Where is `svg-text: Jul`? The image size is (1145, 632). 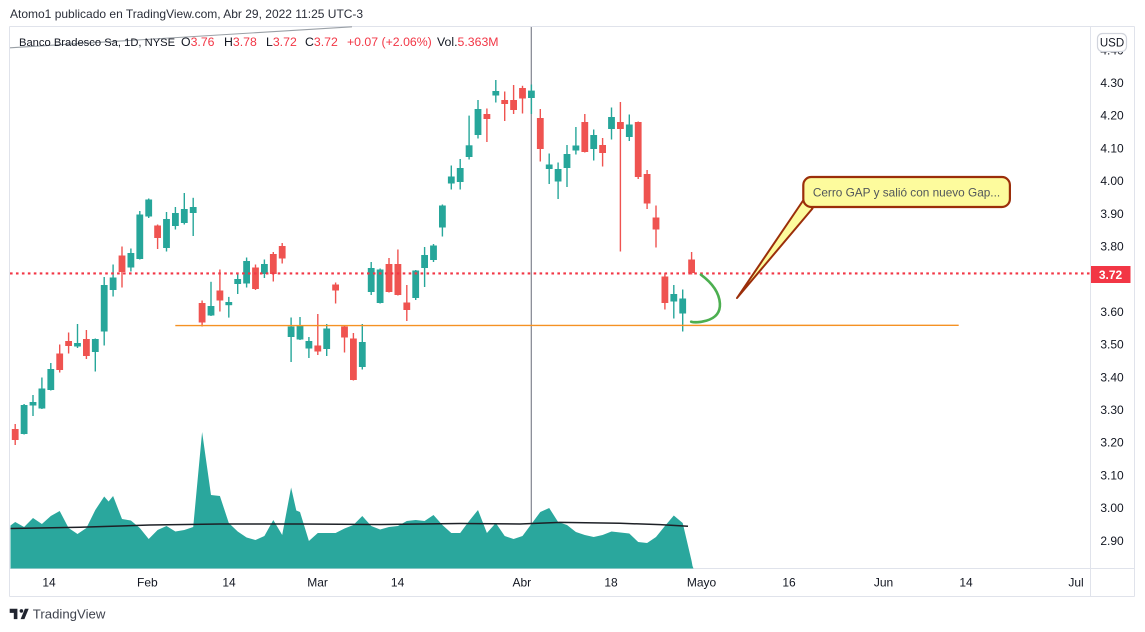
svg-text: Jul is located at coordinates (1075, 583).